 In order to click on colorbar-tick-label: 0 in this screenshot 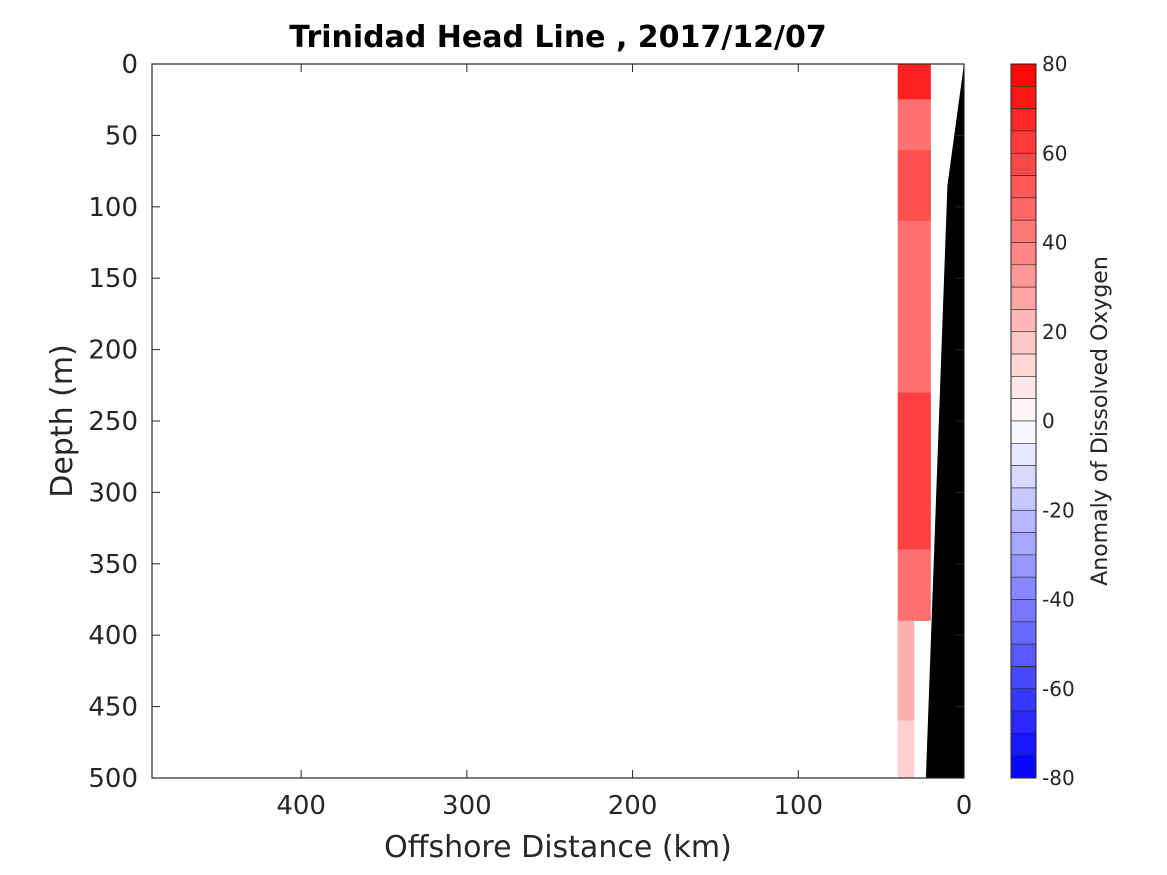, I will do `click(1048, 421)`.